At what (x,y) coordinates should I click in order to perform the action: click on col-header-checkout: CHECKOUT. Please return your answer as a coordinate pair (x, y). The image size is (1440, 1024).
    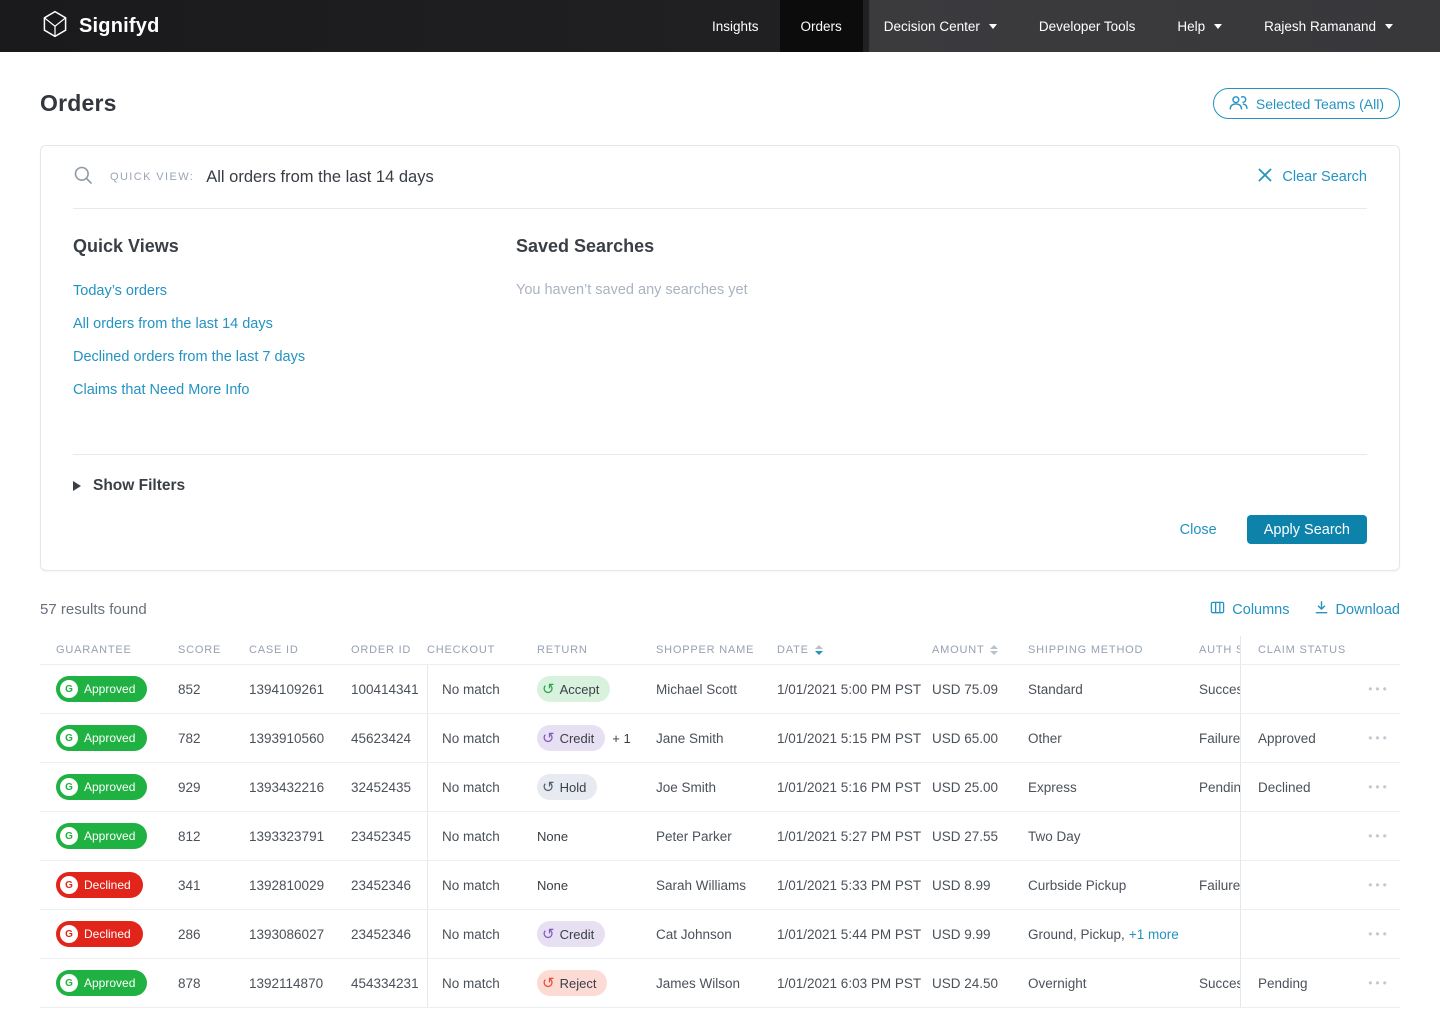
    Looking at the image, I should click on (461, 650).